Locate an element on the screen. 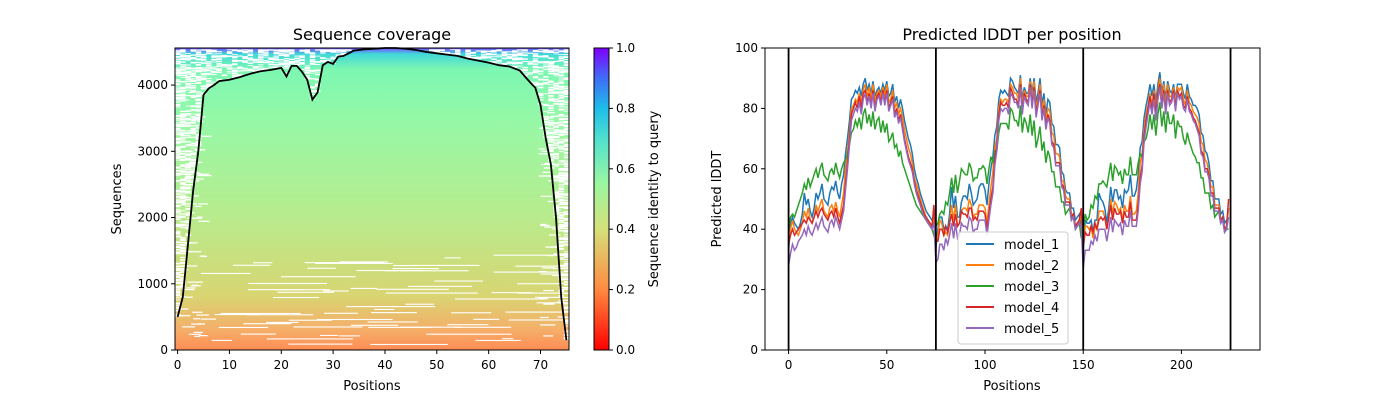 This screenshot has height=400, width=1400. coverage-y-tick-label: 2000 is located at coordinates (152, 218).